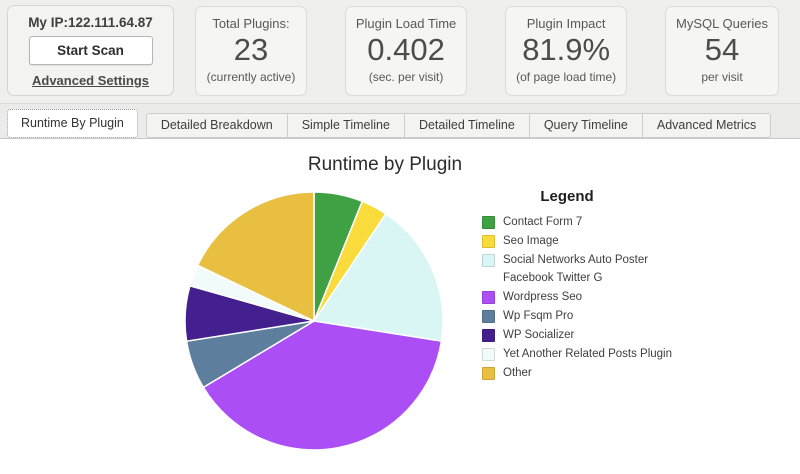 The width and height of the screenshot is (800, 474). I want to click on stat-value: 0.402, so click(406, 49).